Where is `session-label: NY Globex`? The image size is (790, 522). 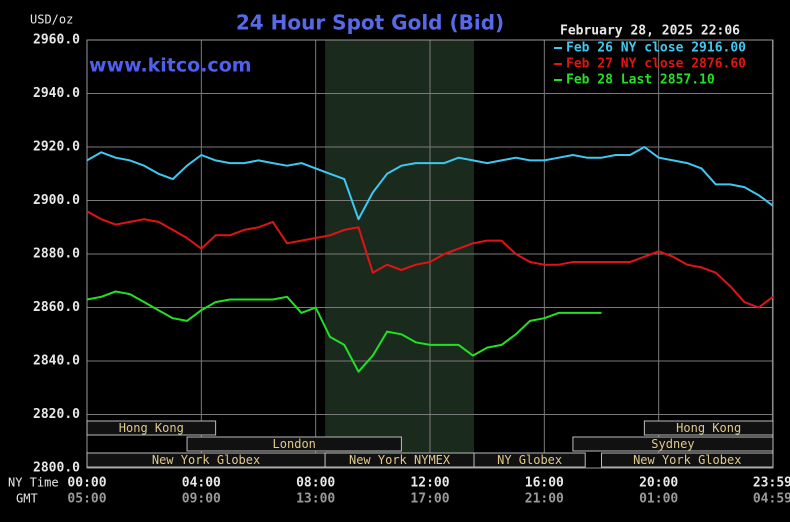
session-label: NY Globex is located at coordinates (529, 460).